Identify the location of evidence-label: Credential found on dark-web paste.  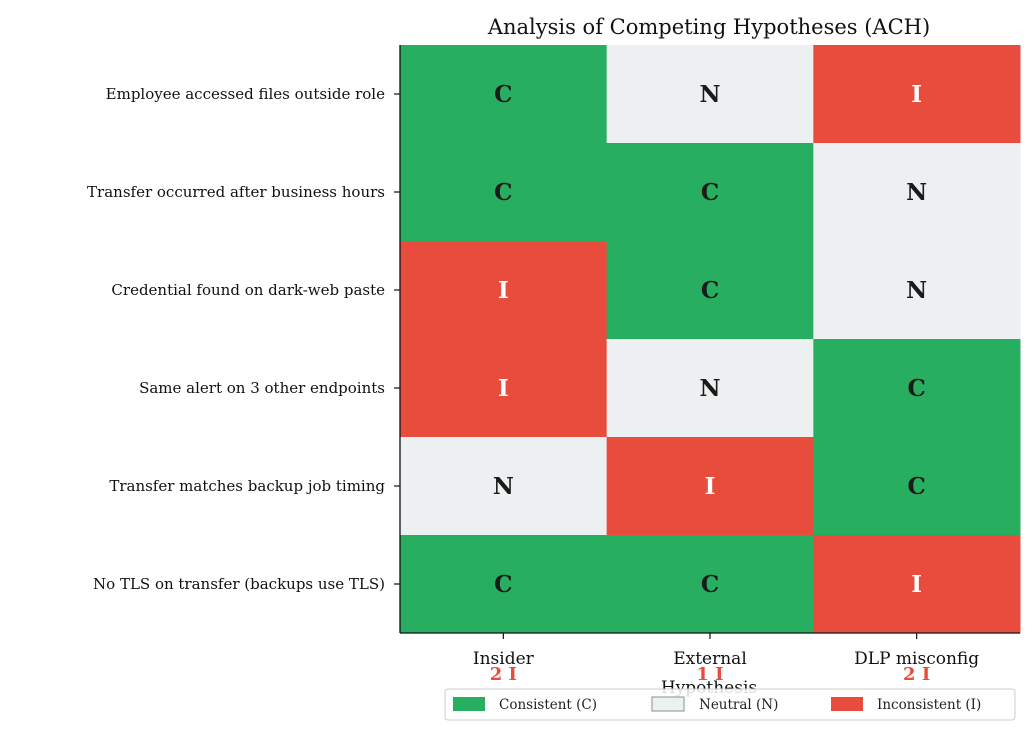
(248, 290).